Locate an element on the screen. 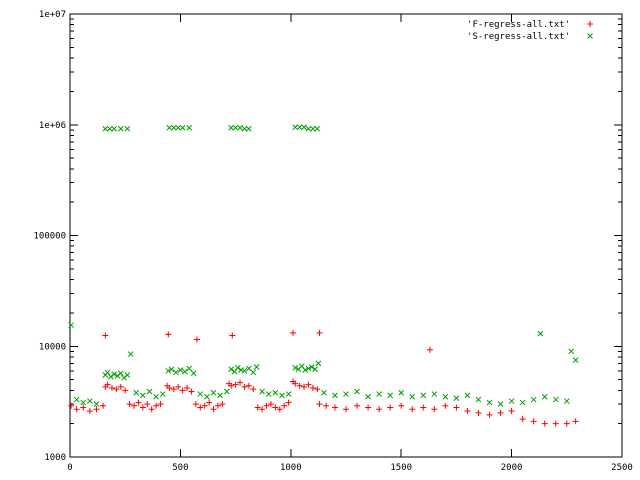  y-tick-label: 100000 is located at coordinates (49, 237).